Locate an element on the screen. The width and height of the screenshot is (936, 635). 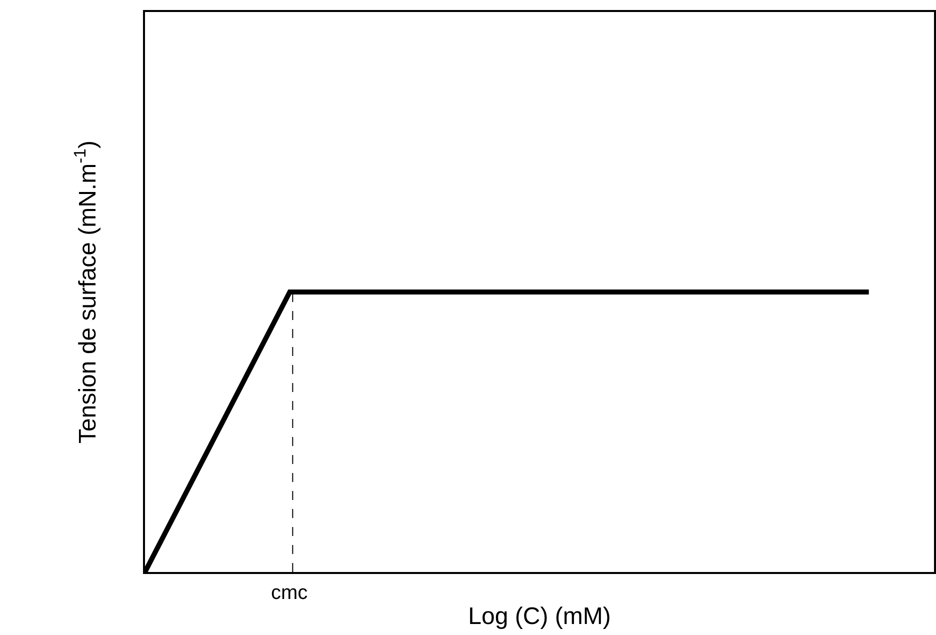
text: cmc is located at coordinates (289, 593).